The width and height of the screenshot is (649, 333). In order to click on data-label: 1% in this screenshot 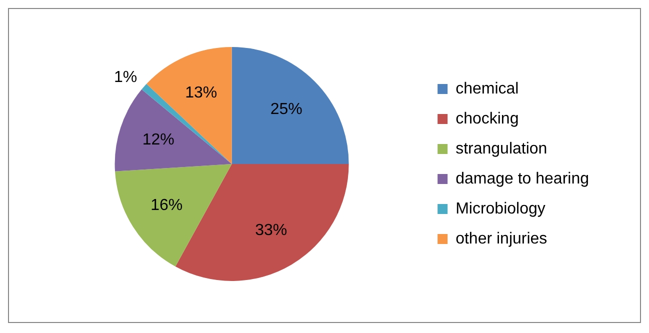, I will do `click(126, 77)`.